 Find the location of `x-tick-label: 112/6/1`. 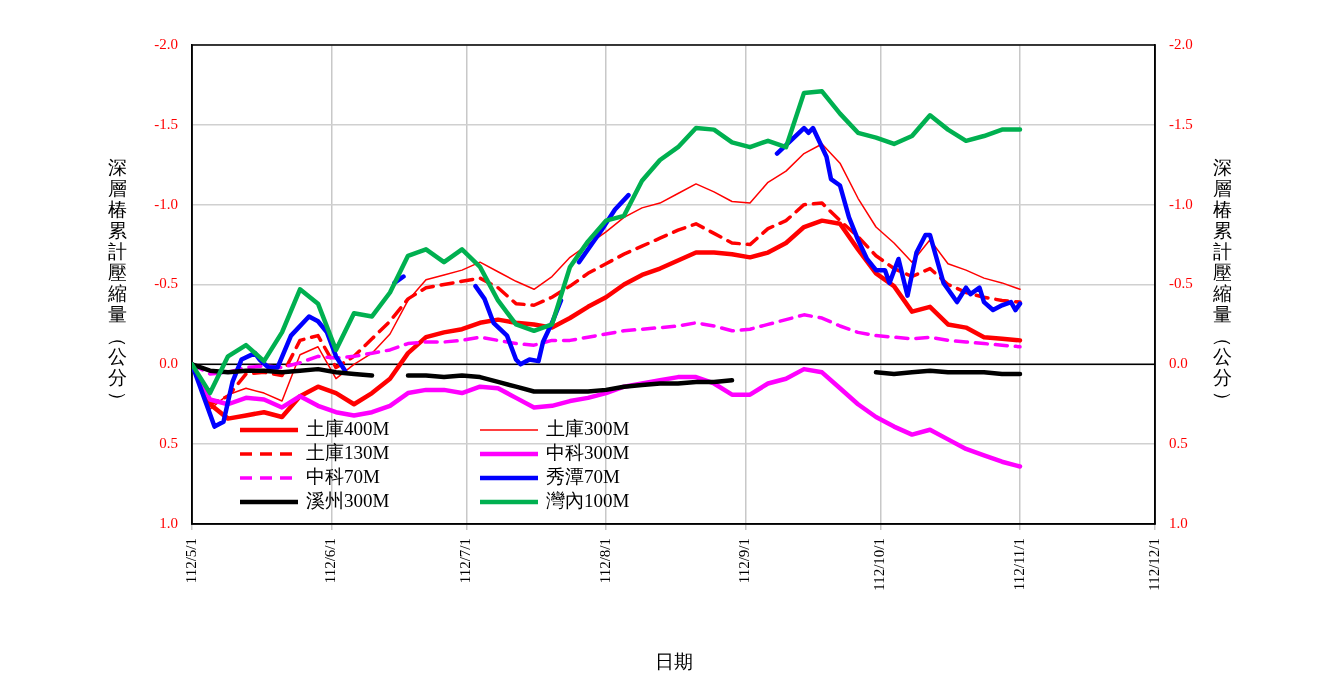

x-tick-label: 112/6/1 is located at coordinates (330, 561).